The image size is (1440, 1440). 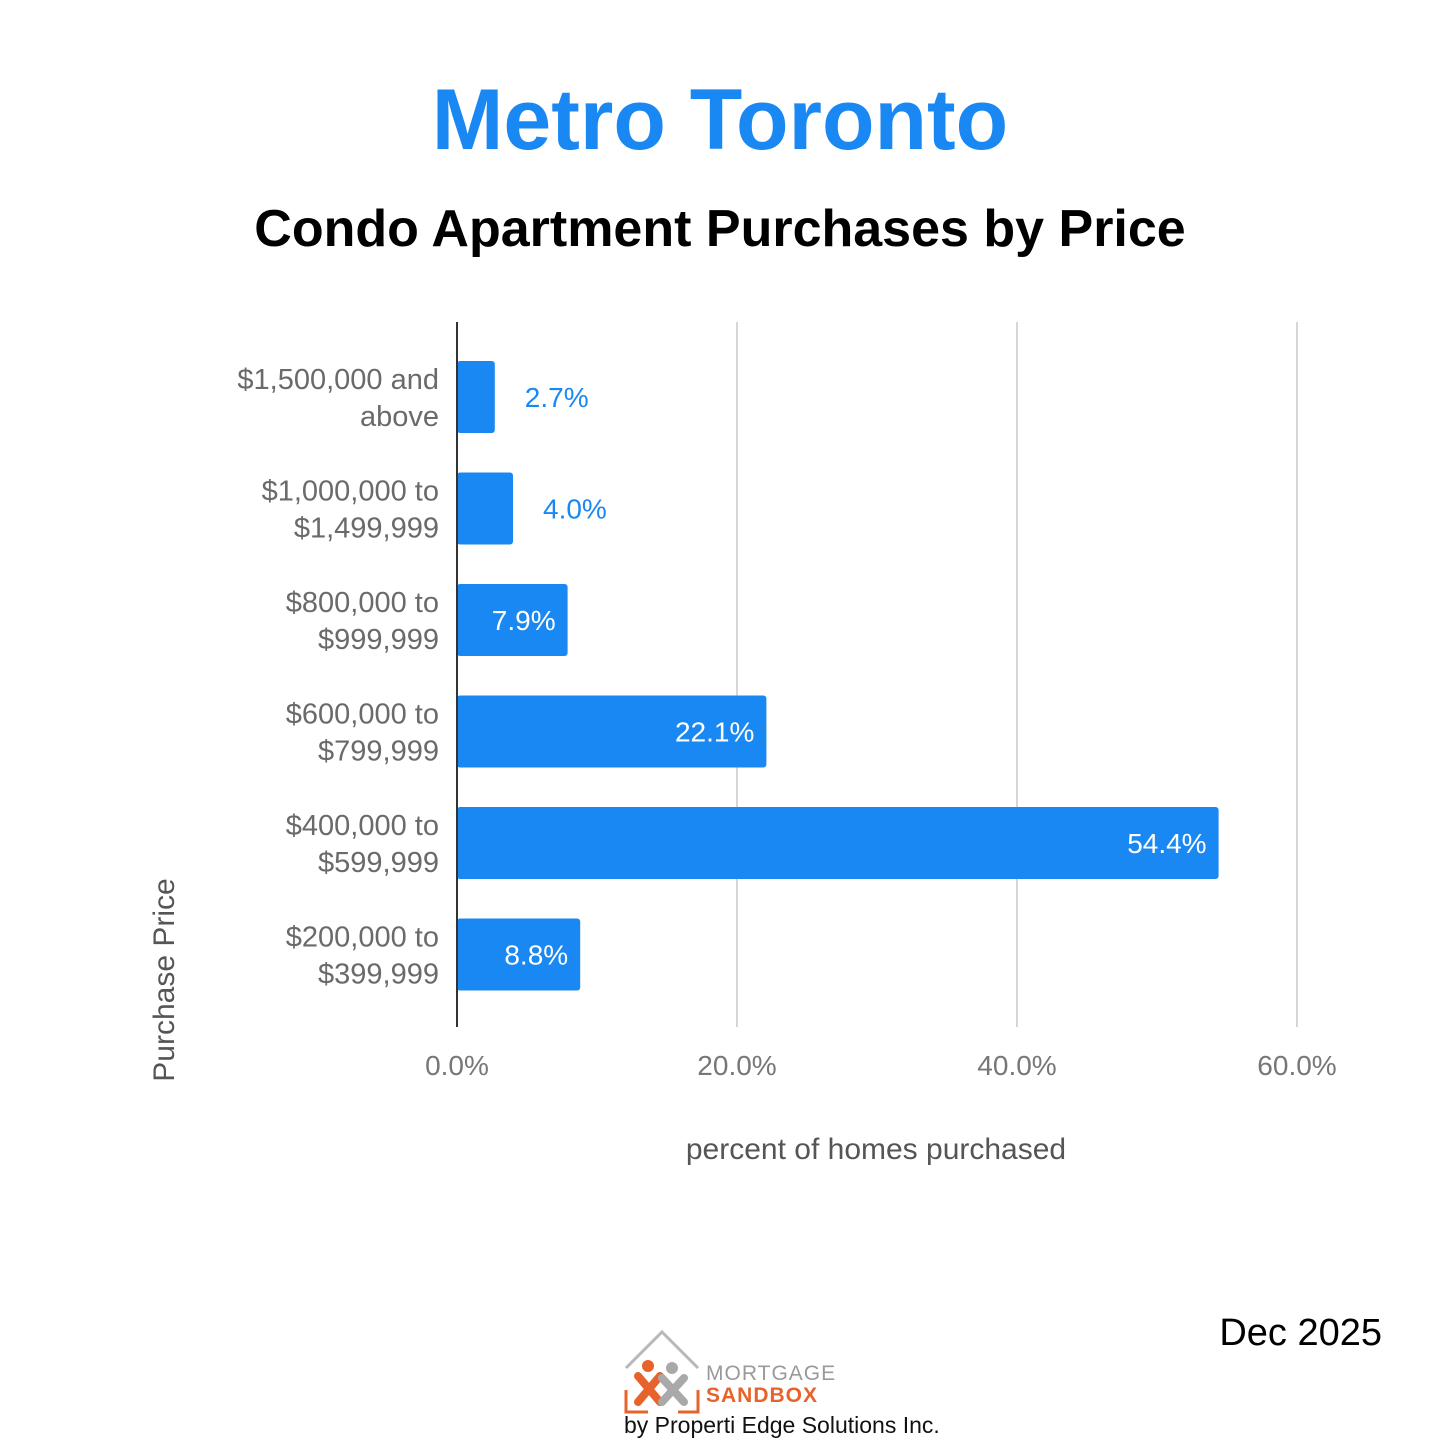 What do you see at coordinates (378, 975) in the screenshot?
I see `y-category-label: $399,999` at bounding box center [378, 975].